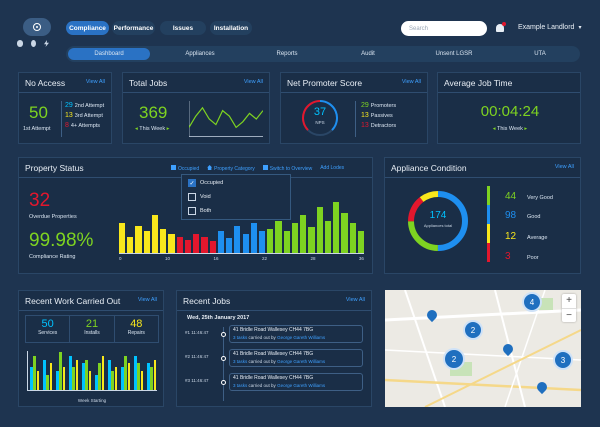  I want to click on user-name: Example Landlord, so click(546, 27).